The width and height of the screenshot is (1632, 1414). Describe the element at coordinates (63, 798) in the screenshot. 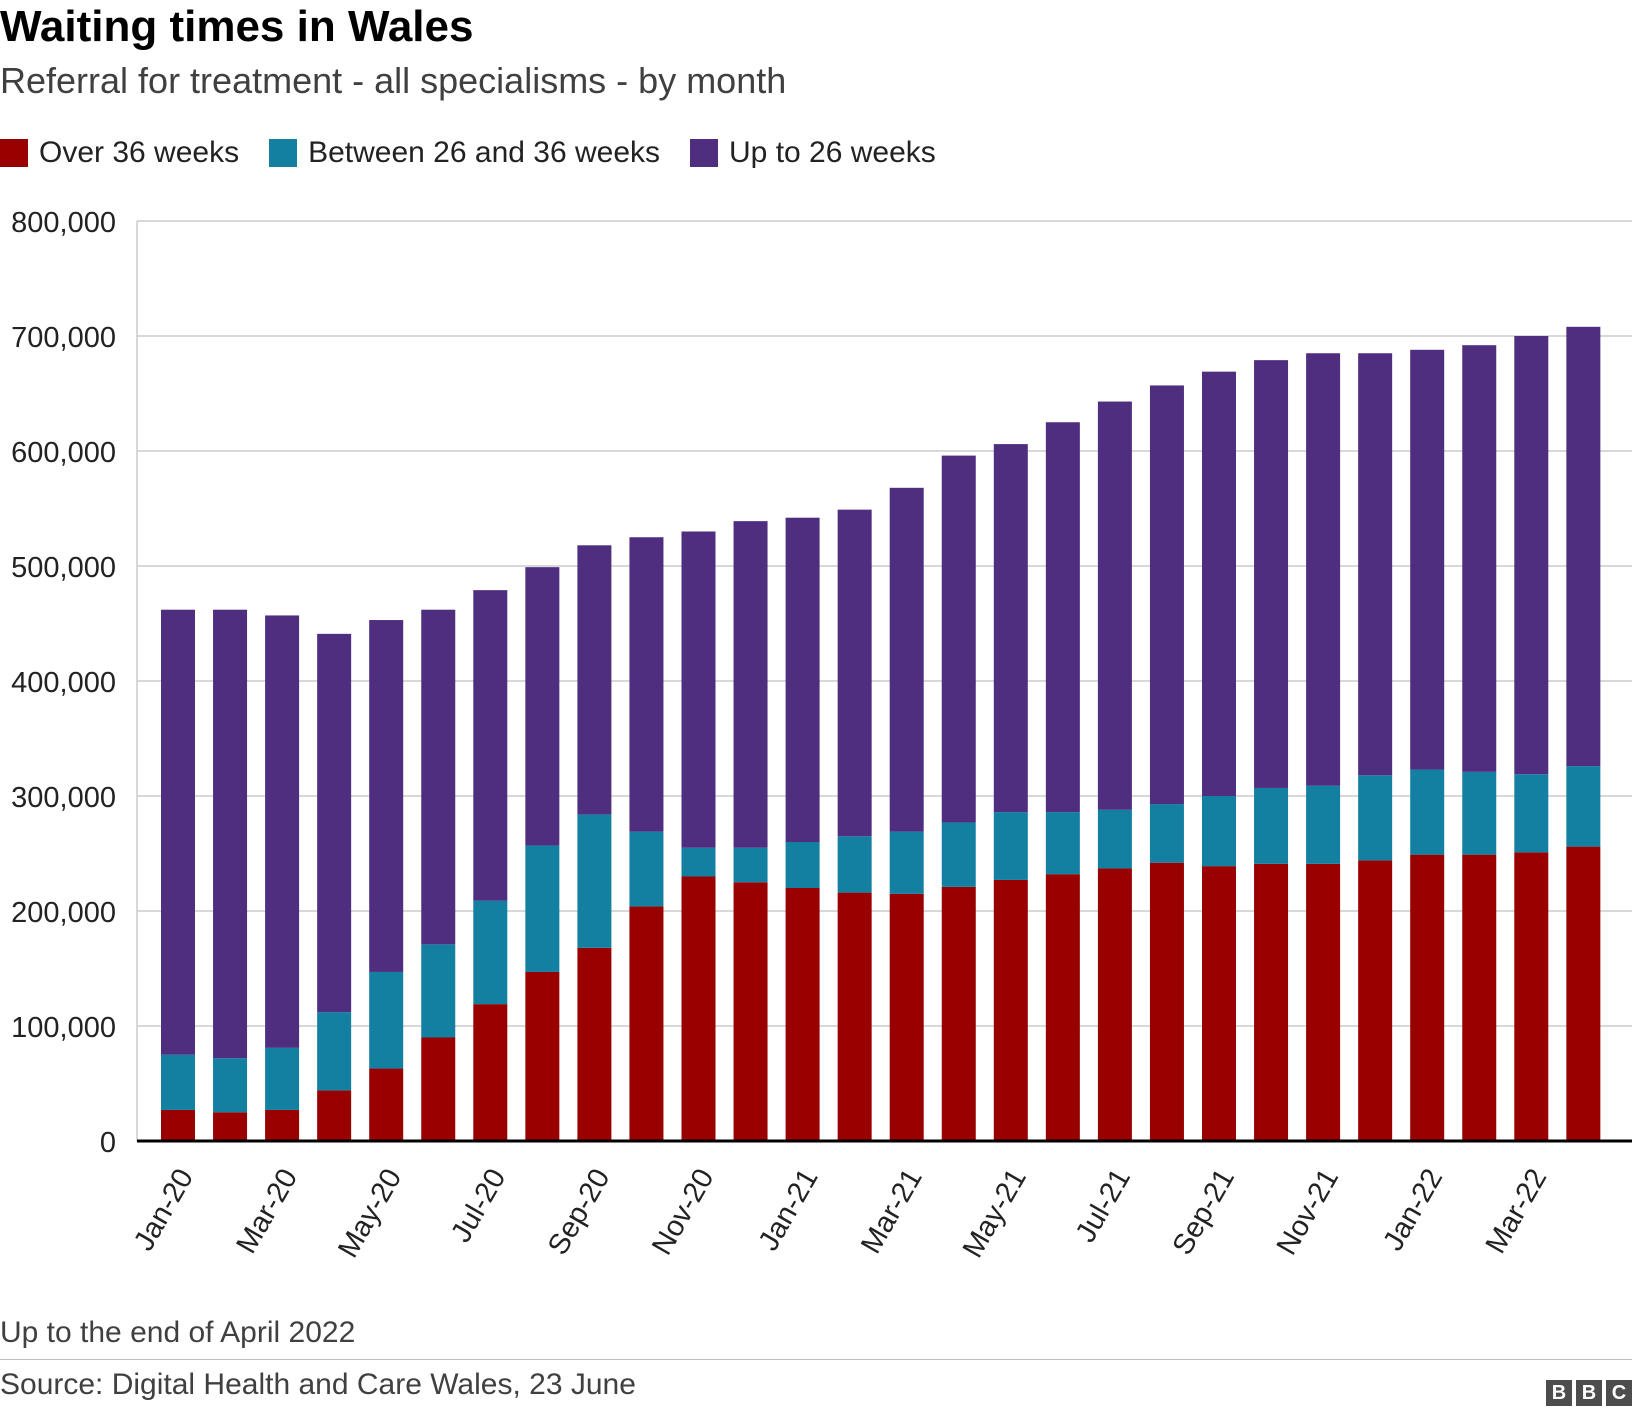

I see `y-tick-label: 300,000` at that location.